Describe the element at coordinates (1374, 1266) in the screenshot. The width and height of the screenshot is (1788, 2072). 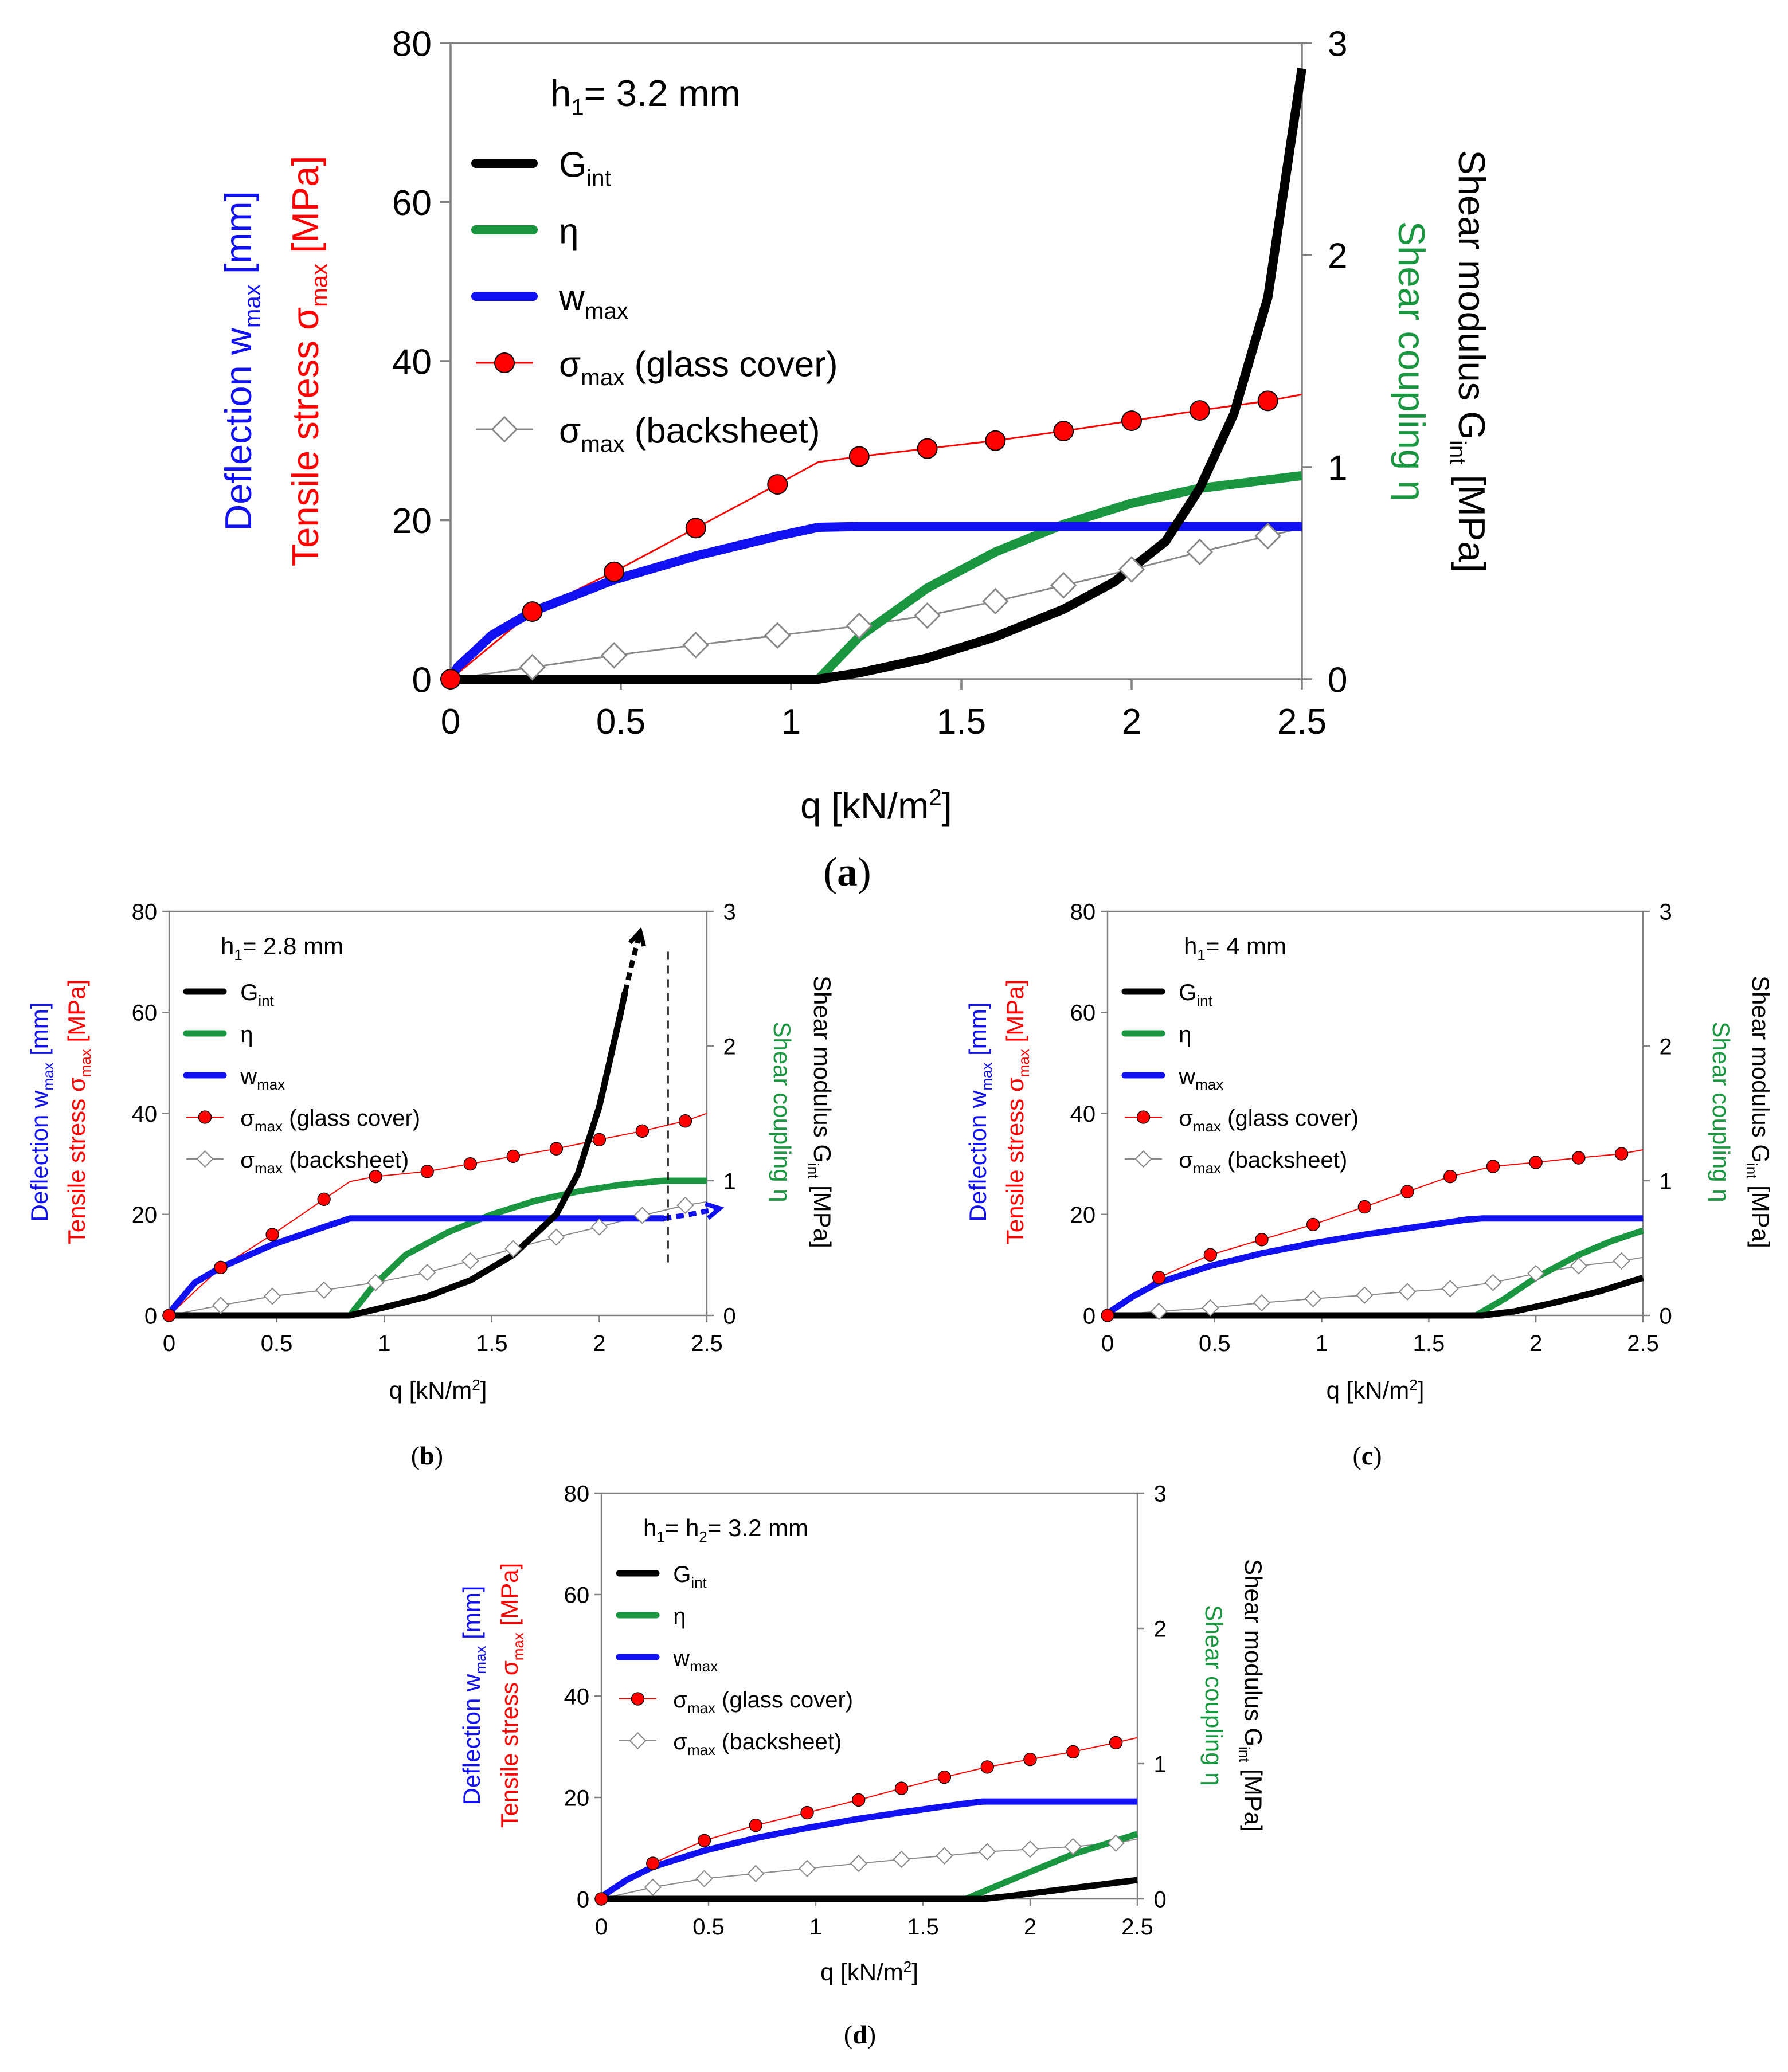
I see `series-wmax-line` at that location.